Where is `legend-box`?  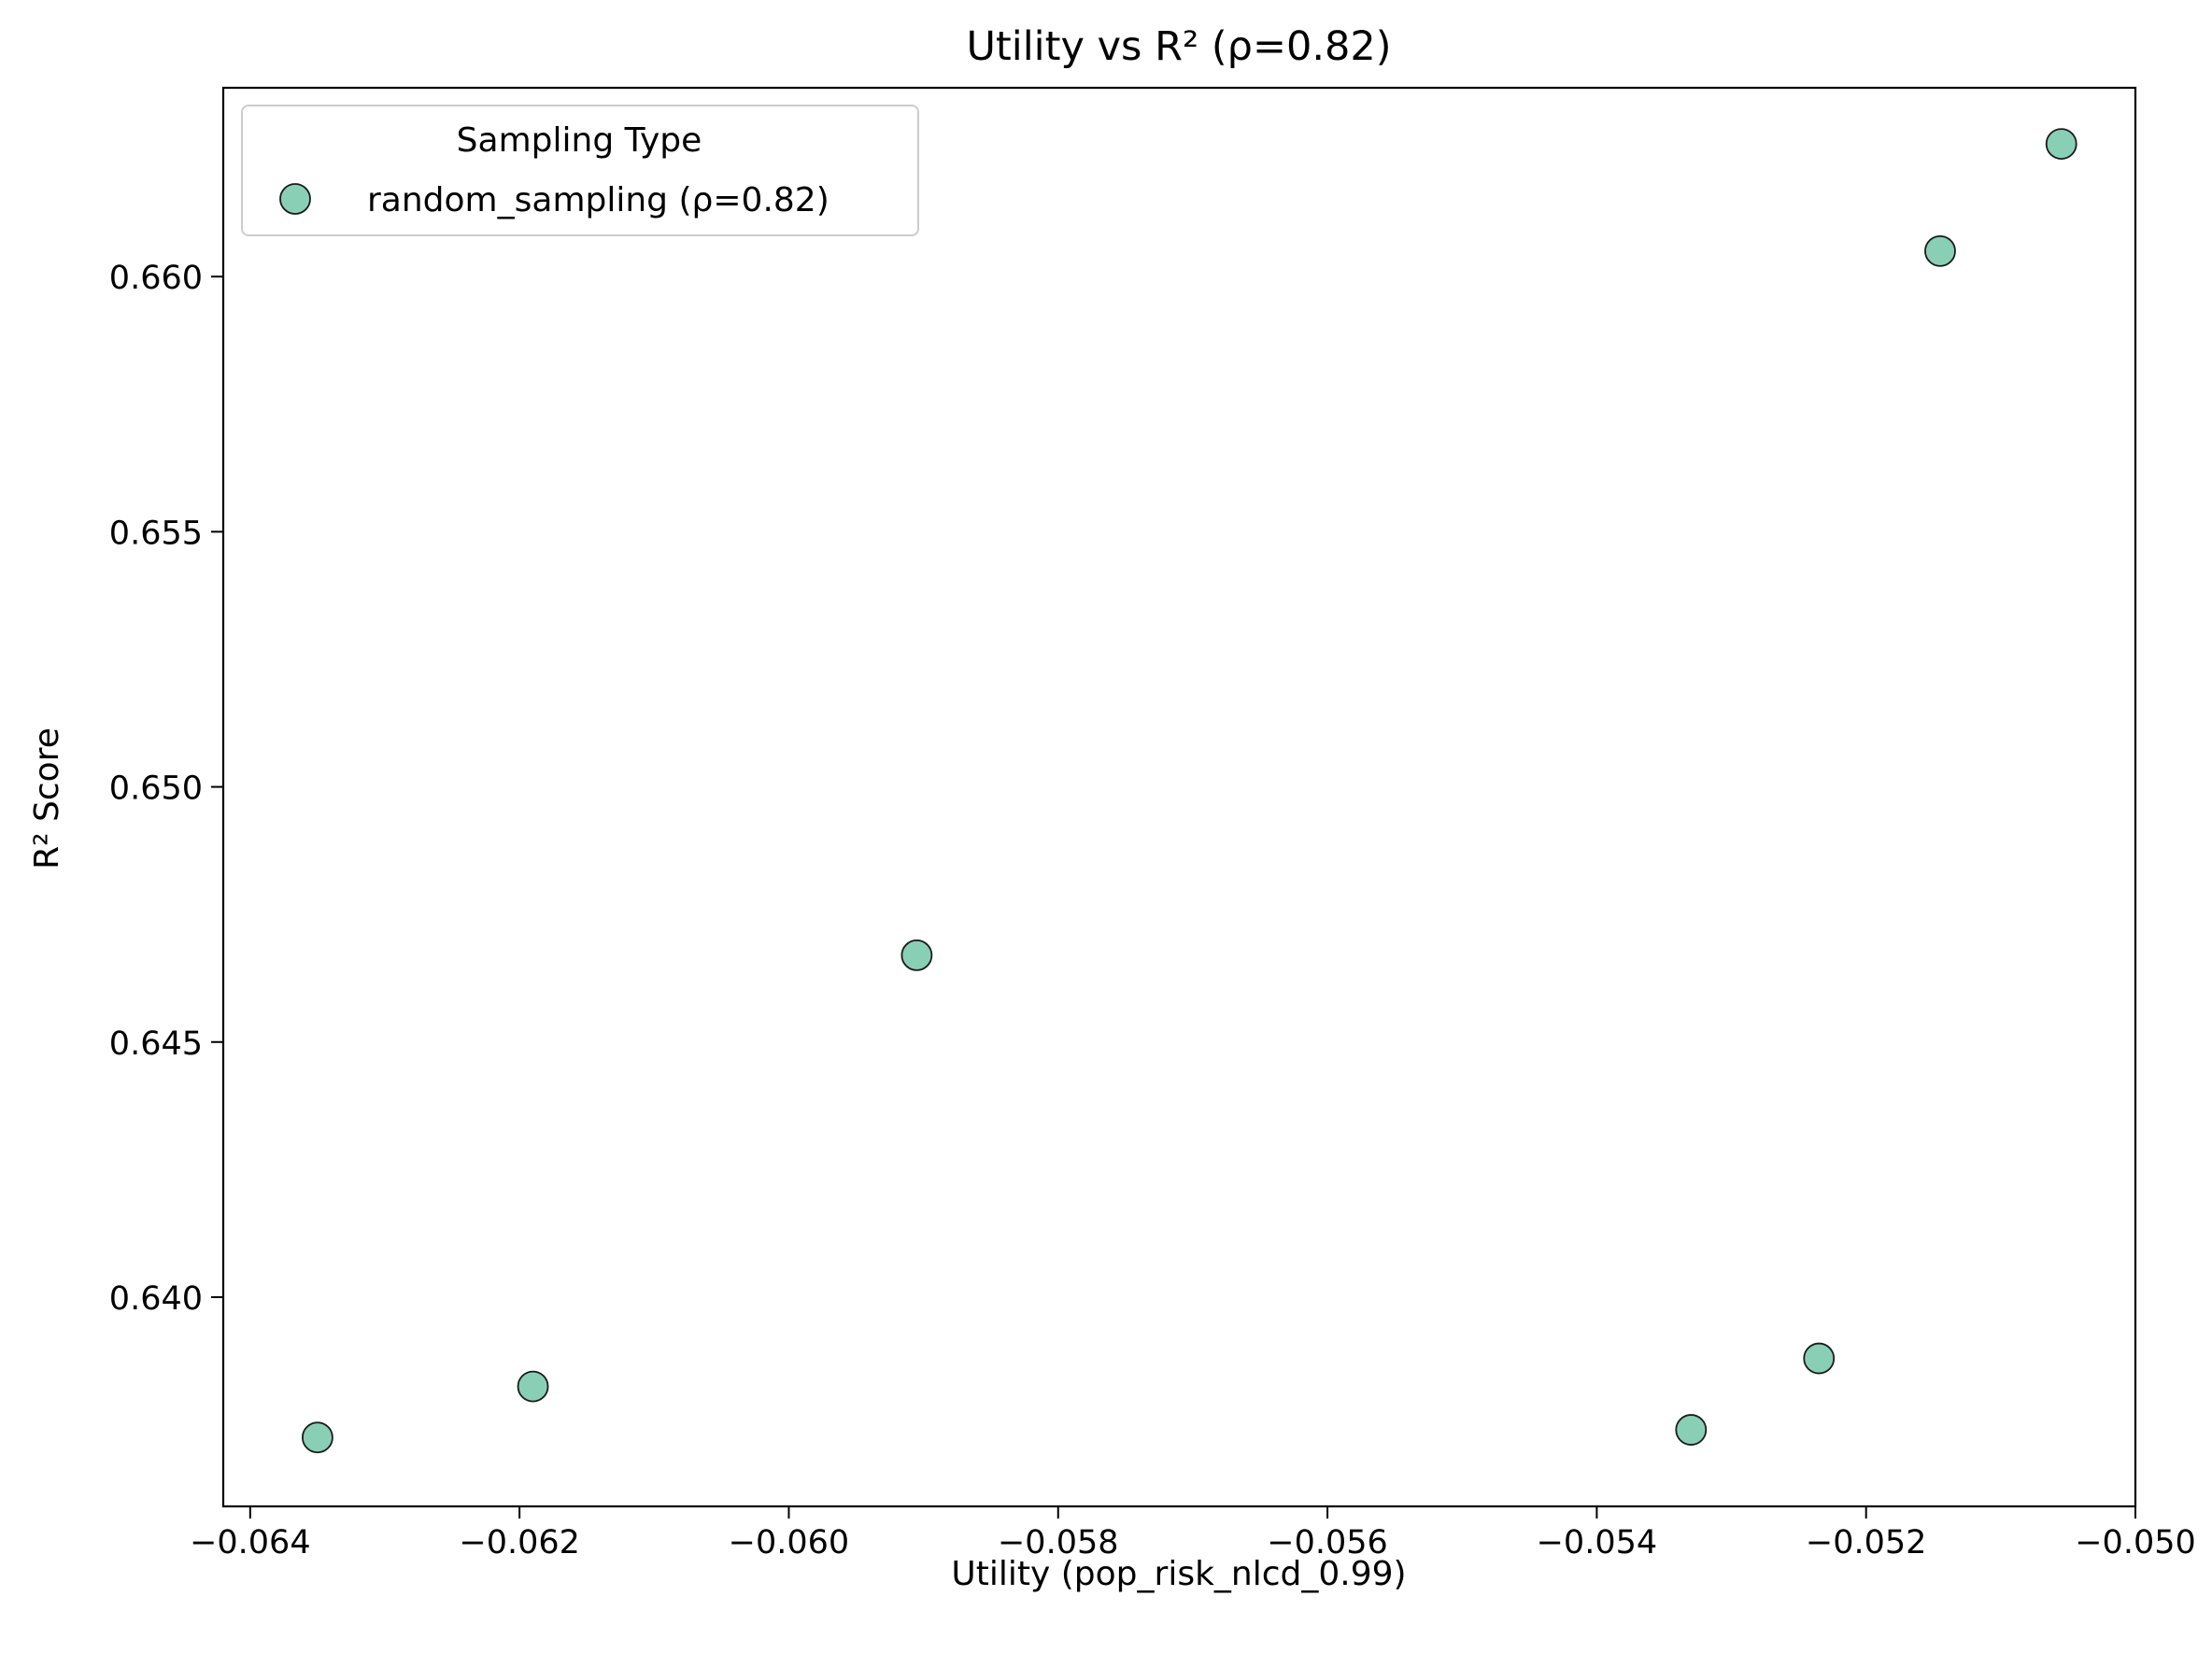 legend-box is located at coordinates (580, 170).